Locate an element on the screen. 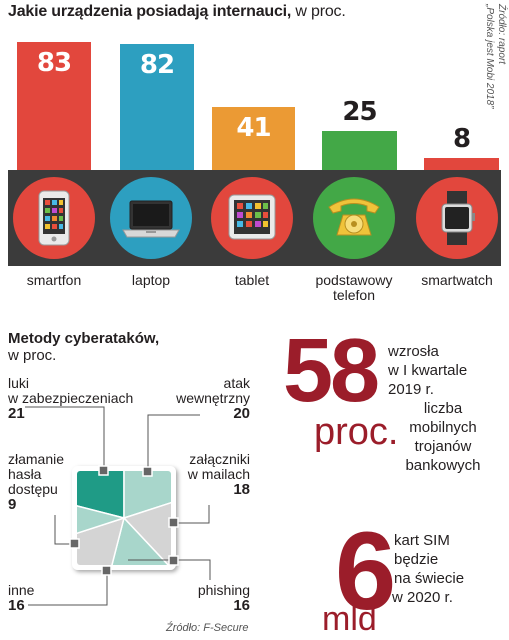 The image size is (509, 640). label-atak-l1: atak is located at coordinates (236, 383).